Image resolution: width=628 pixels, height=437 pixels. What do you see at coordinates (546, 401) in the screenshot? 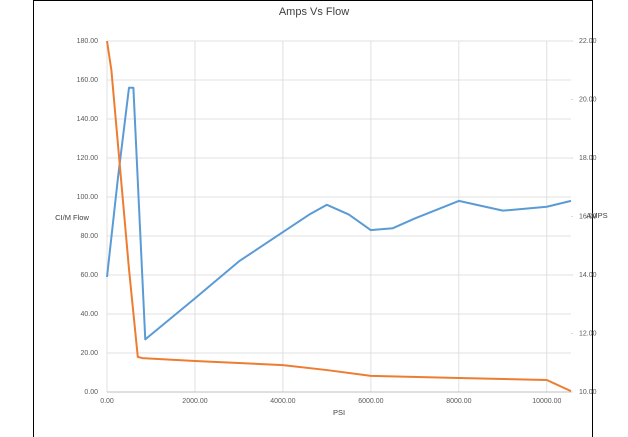
I see `x-tick-label: 10000.00` at bounding box center [546, 401].